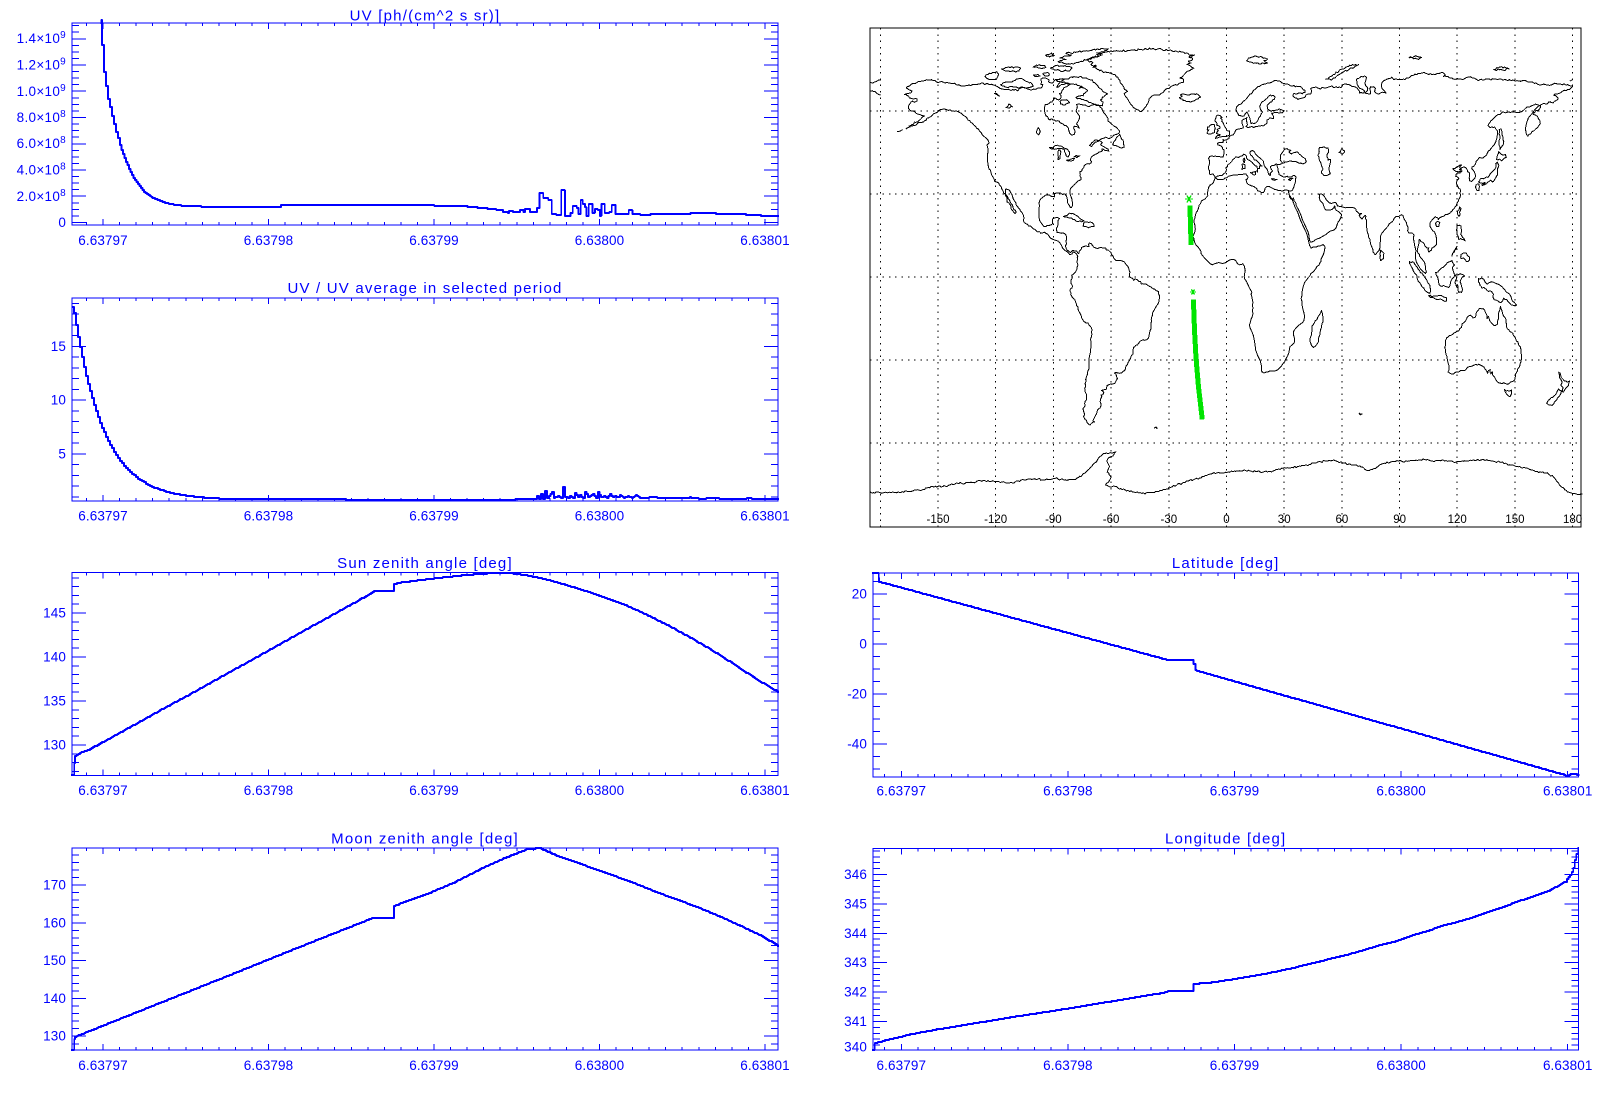  Describe the element at coordinates (1284, 520) in the screenshot. I see `svg-text: 30` at that location.